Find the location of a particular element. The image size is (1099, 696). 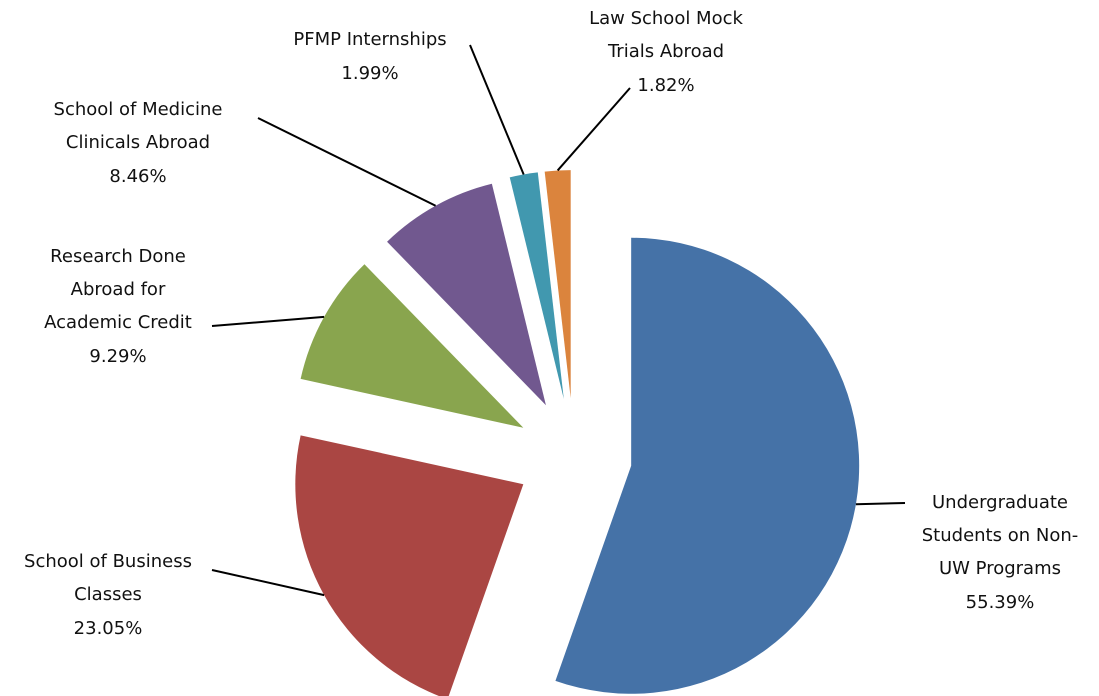

slice-label: Students on Non- is located at coordinates (1000, 535).